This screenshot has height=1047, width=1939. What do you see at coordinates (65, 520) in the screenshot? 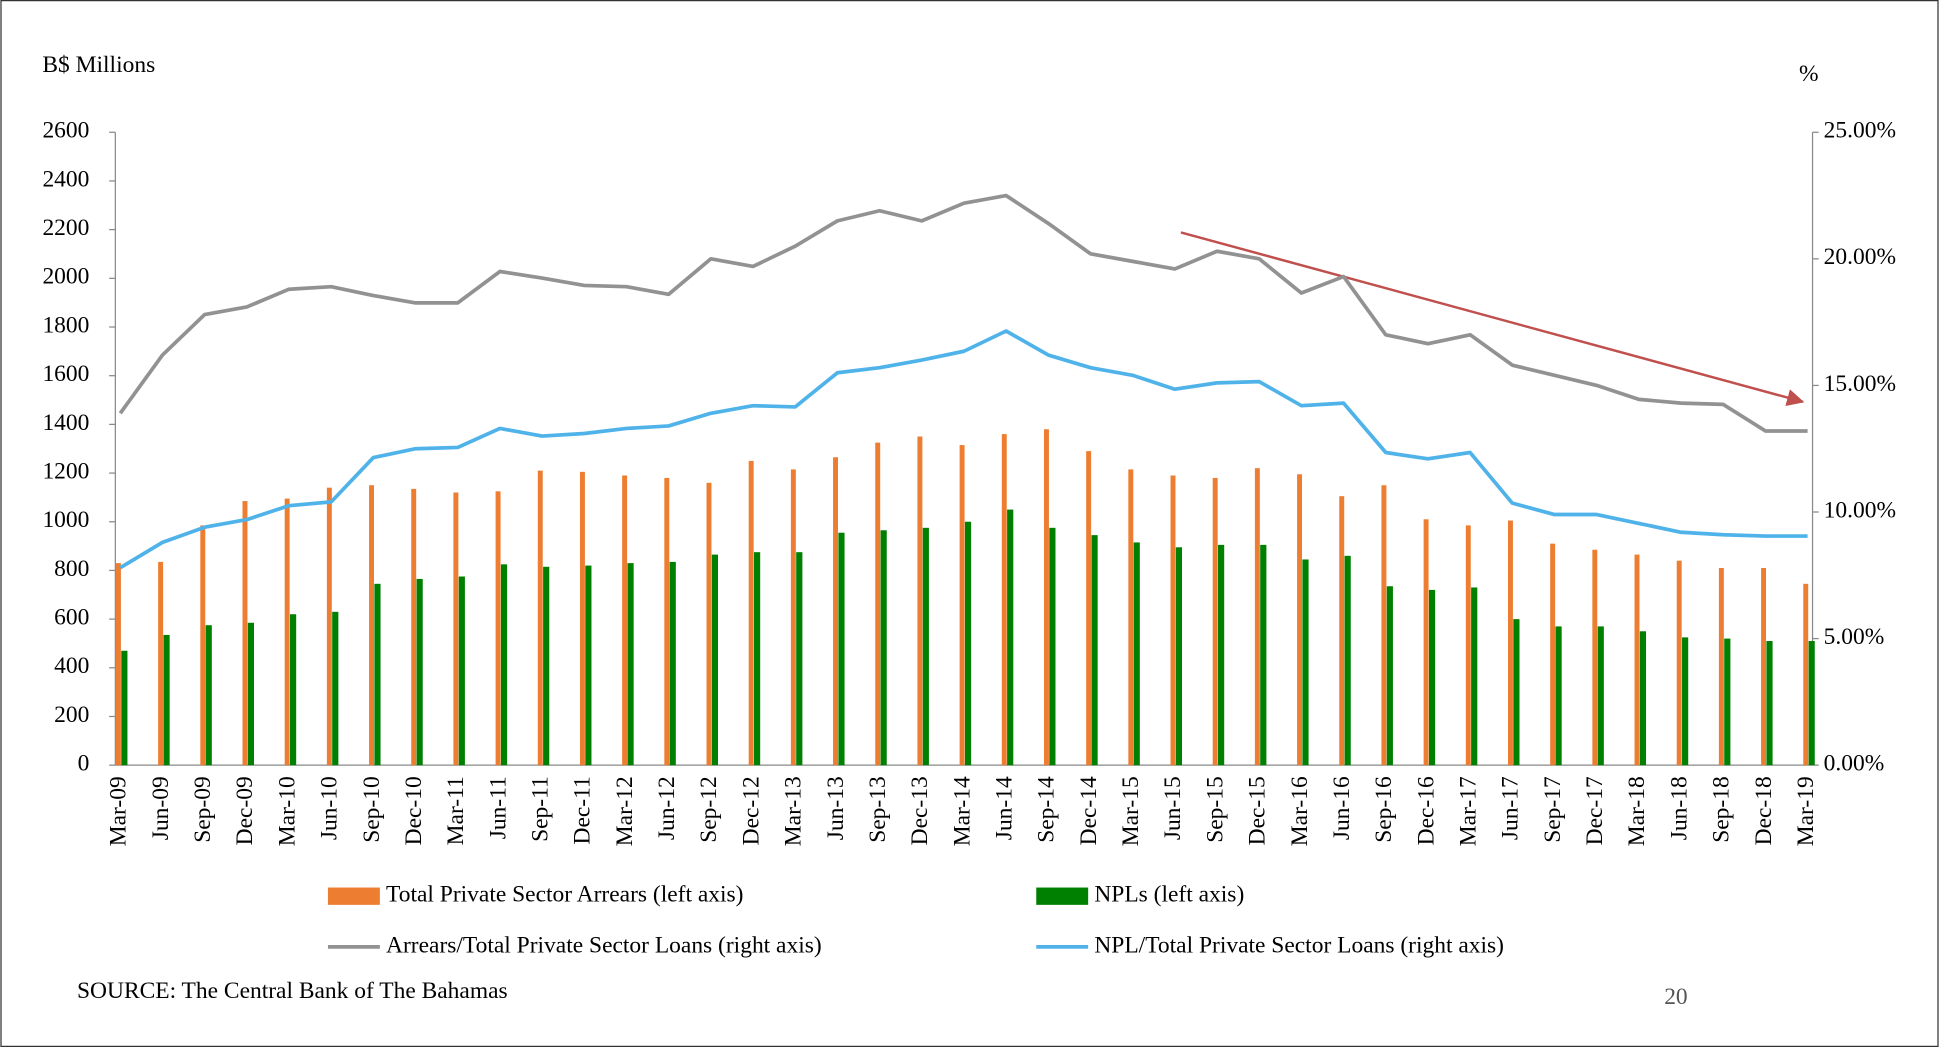
I see `y-tick-label: 1000` at bounding box center [65, 520].